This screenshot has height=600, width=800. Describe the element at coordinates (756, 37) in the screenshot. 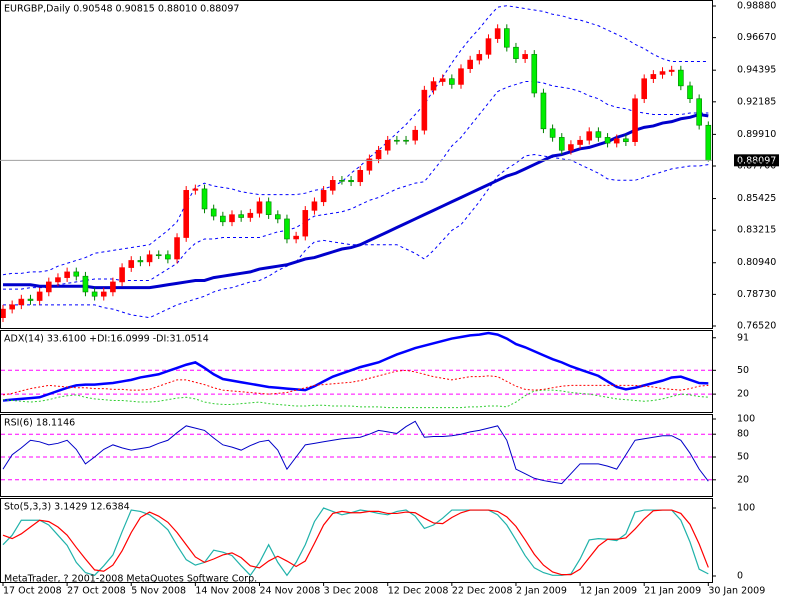

I see `y-tick-label: 0.96670` at that location.